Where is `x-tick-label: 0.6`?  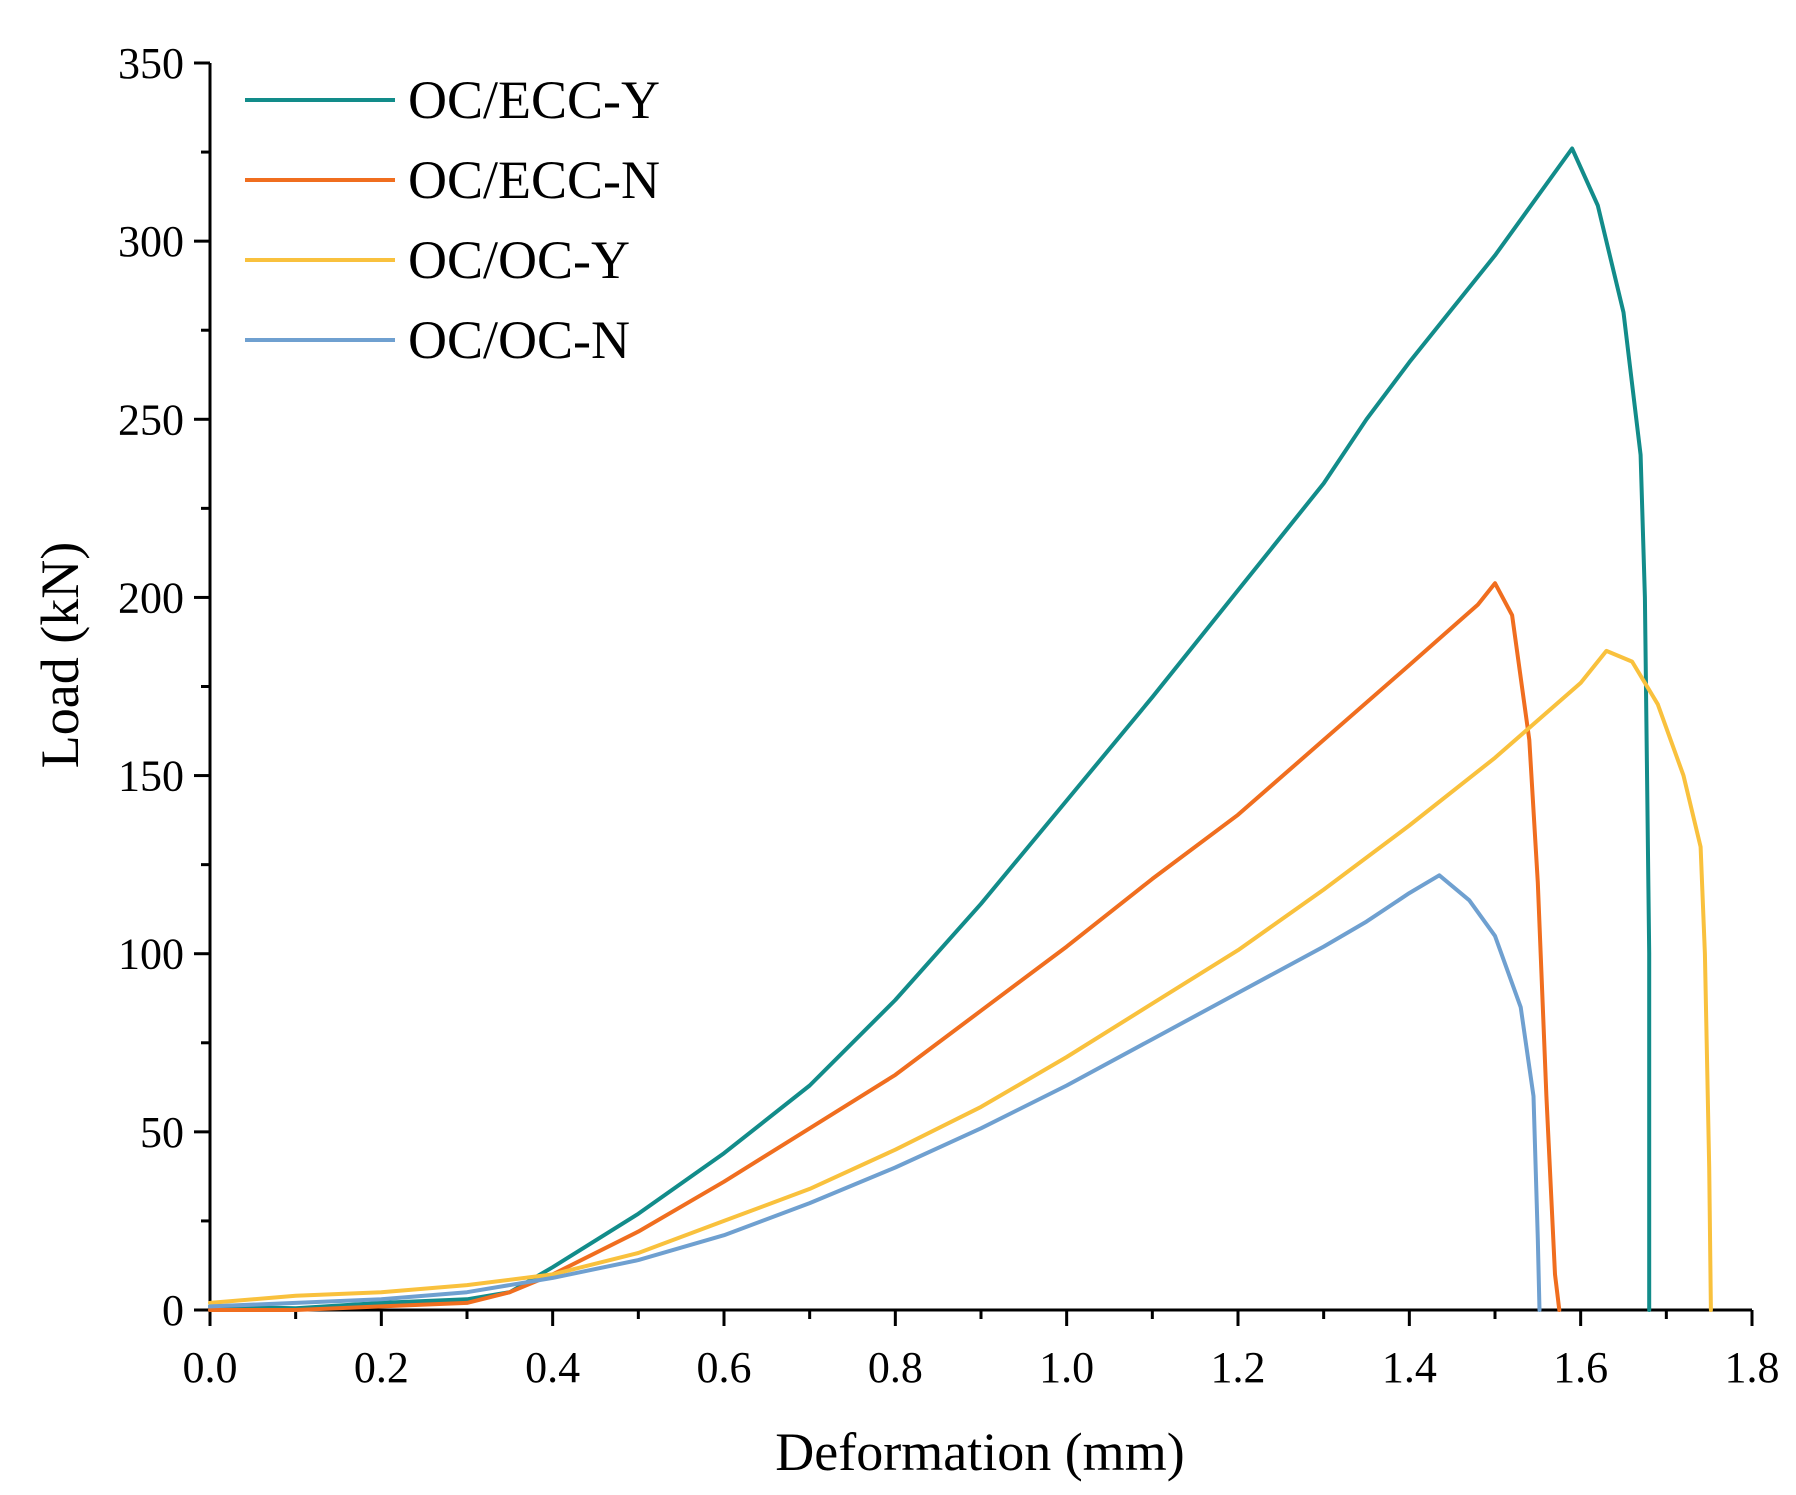
x-tick-label: 0.6 is located at coordinates (724, 1367).